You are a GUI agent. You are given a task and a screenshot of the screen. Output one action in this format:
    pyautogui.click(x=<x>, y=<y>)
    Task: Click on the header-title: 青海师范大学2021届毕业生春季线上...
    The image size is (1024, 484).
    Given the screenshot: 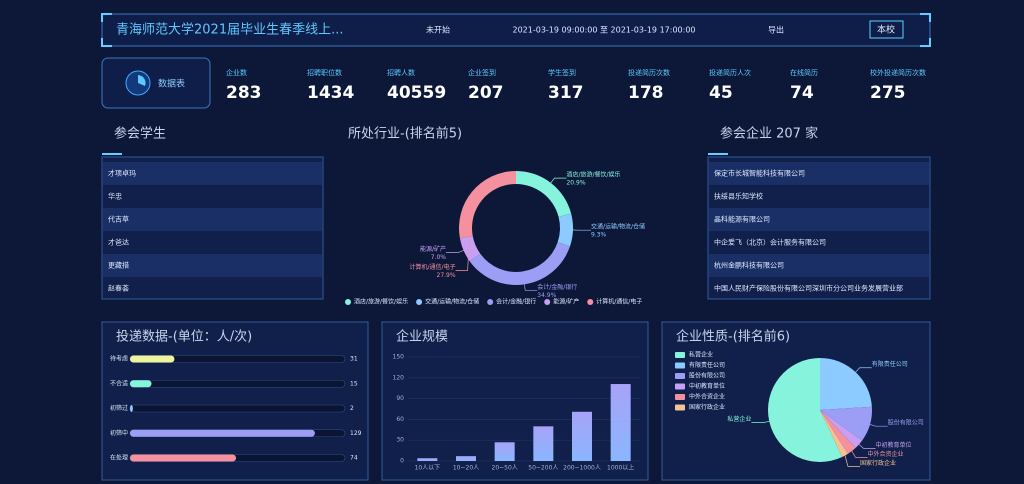 What is the action you would take?
    pyautogui.click(x=229, y=30)
    